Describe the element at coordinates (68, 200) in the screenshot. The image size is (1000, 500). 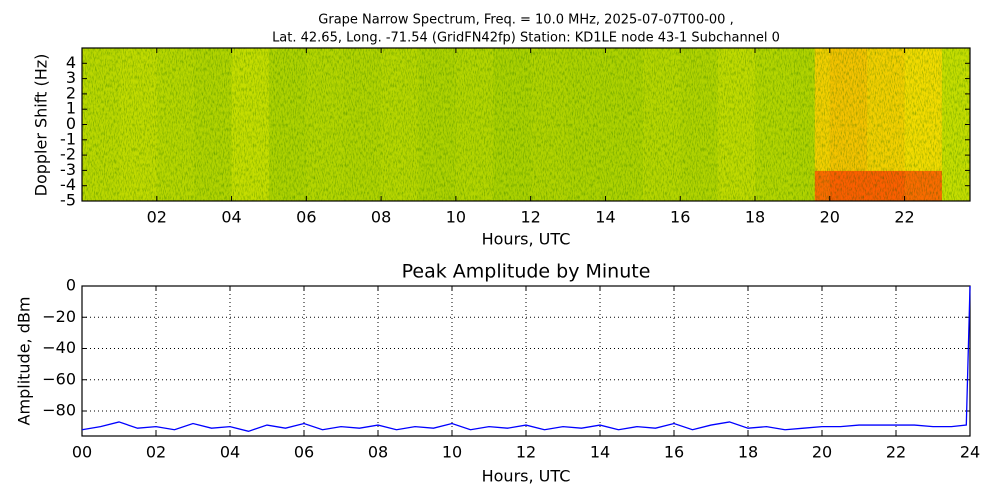
I see `y-tick-label: -5` at that location.